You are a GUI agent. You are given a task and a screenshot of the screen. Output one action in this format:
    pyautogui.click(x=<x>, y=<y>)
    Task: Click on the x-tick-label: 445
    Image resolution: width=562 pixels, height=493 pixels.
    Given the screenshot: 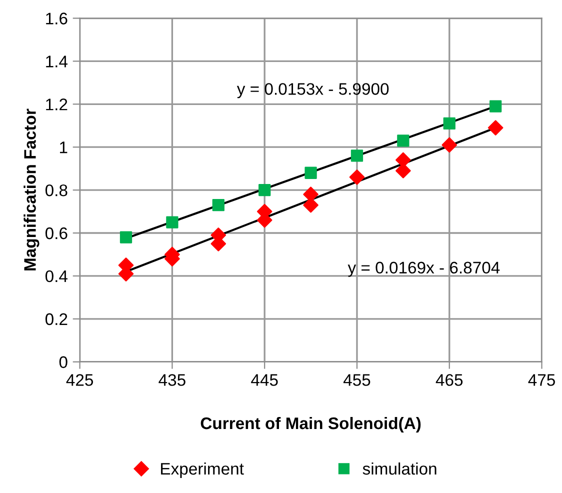 What is the action you would take?
    pyautogui.click(x=264, y=380)
    